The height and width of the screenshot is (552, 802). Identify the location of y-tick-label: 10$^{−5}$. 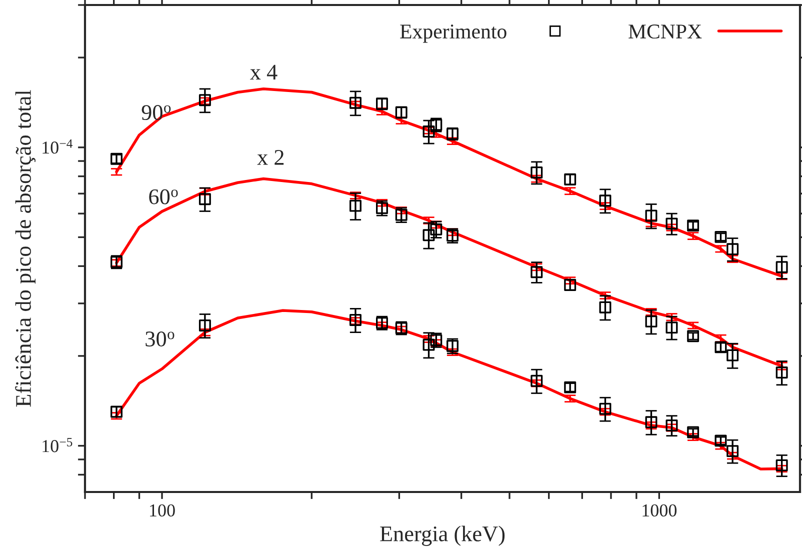
(57, 445).